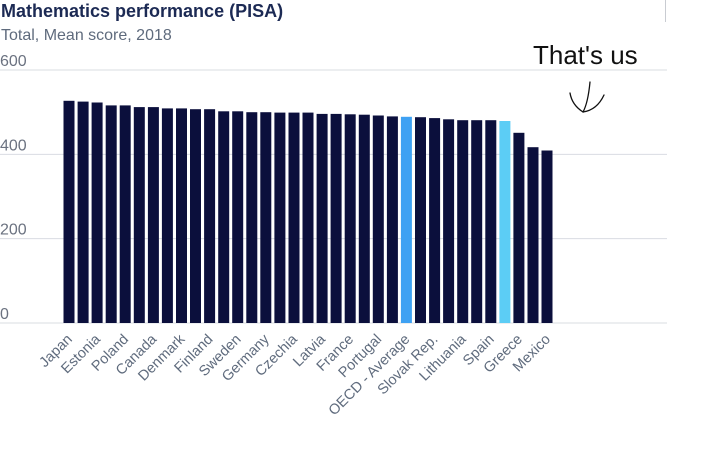 The height and width of the screenshot is (450, 705). I want to click on chart-title: Mathematics performance (PISA), so click(142, 11).